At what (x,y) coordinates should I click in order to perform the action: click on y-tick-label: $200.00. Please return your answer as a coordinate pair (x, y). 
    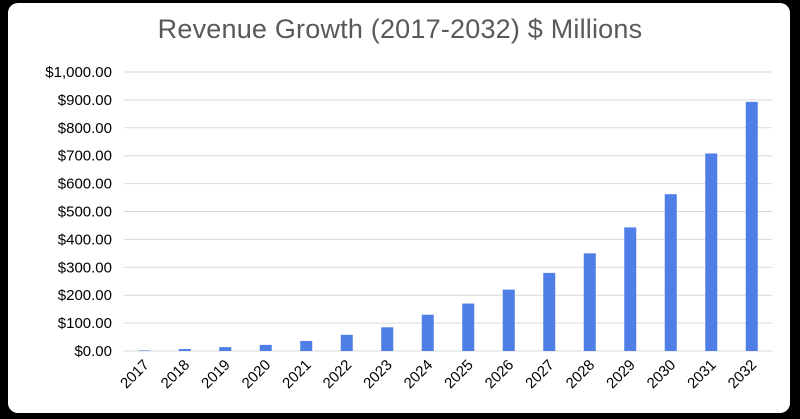
    Looking at the image, I should click on (85, 295).